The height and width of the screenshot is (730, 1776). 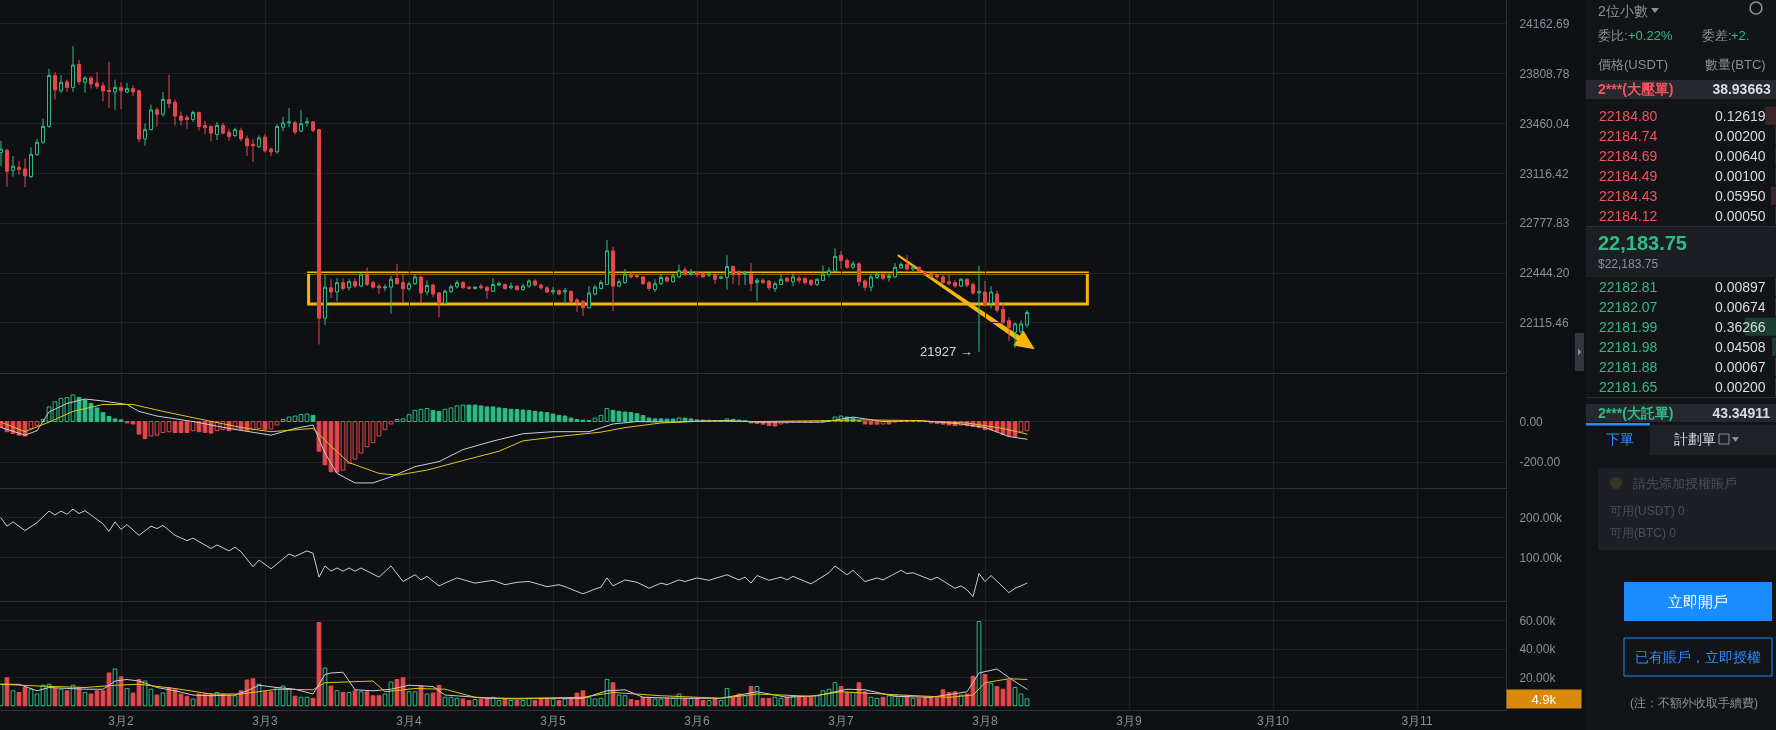 I want to click on x-tick-label: 3月10, so click(x=1273, y=721).